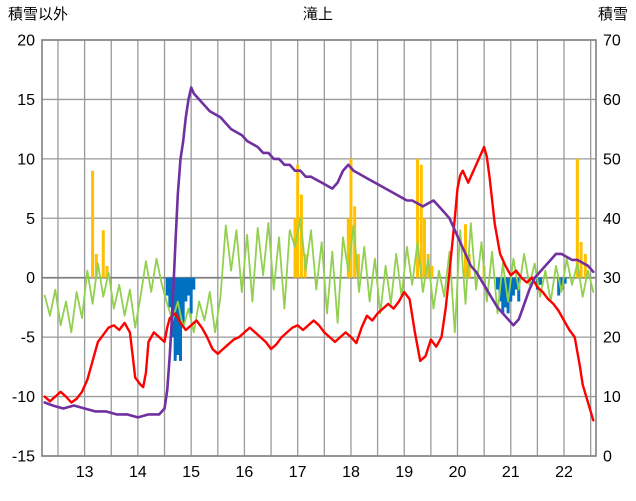 This screenshot has height=501, width=636. I want to click on svg-text: -15, so click(23, 457).